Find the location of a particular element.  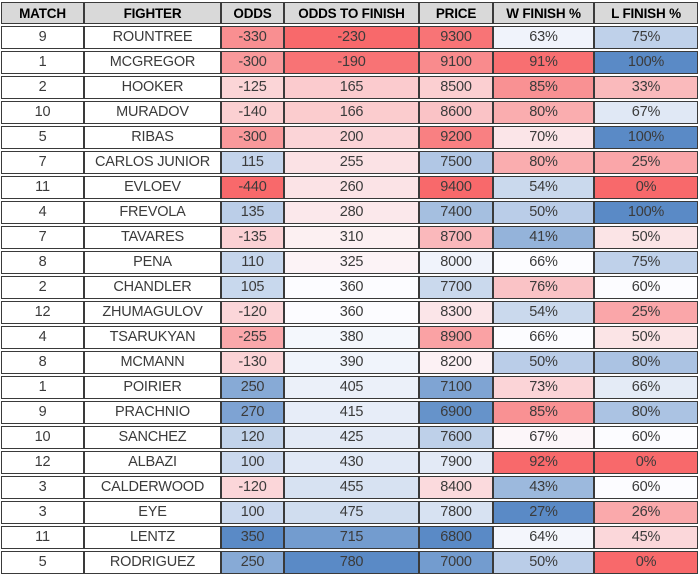

cell-price: 6900 is located at coordinates (456, 412).